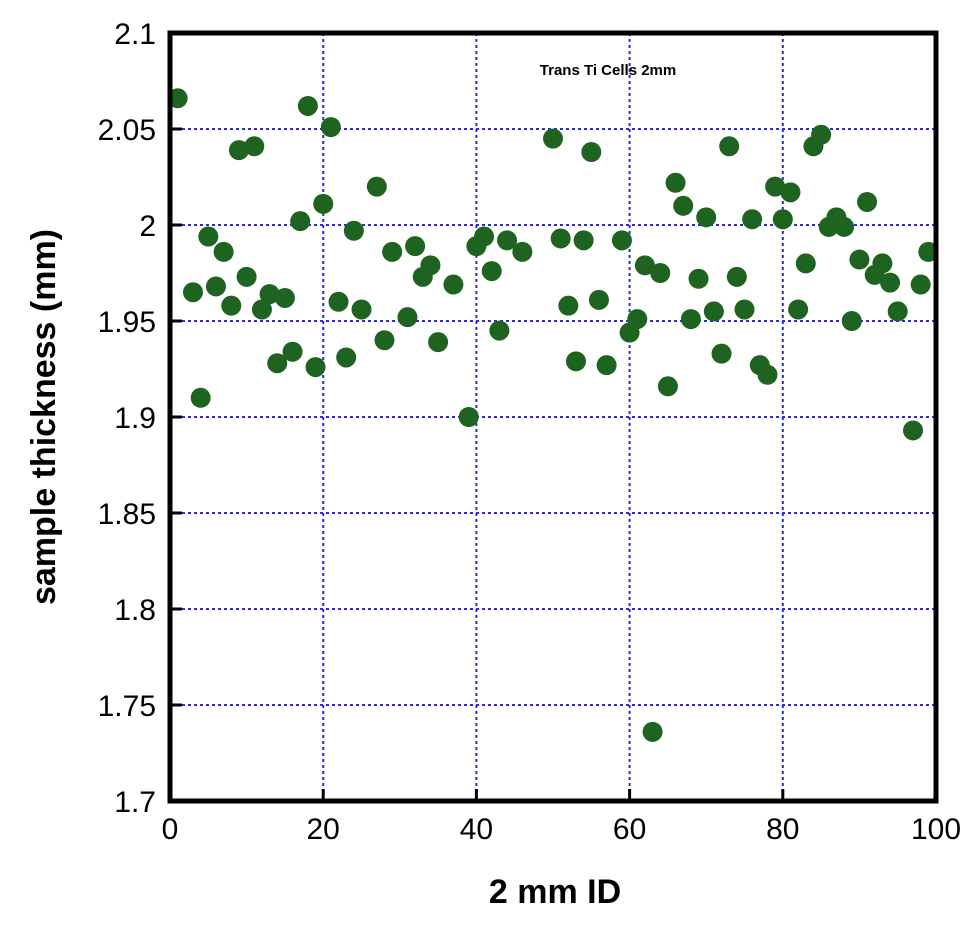 This screenshot has width=972, height=934. What do you see at coordinates (170, 829) in the screenshot?
I see `x-tick-label: 0` at bounding box center [170, 829].